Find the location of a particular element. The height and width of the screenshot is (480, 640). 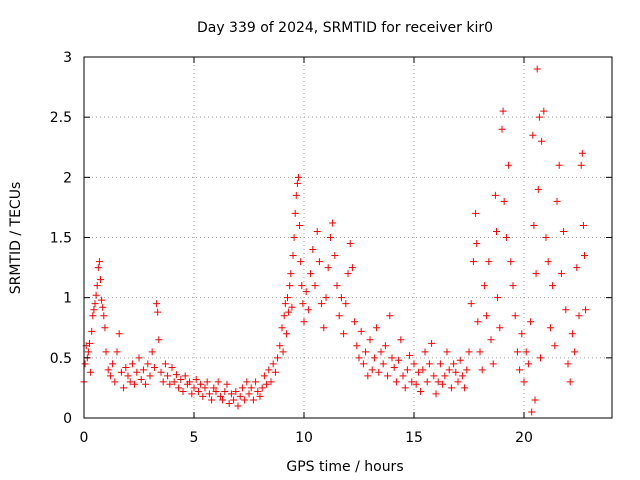

y-tick-label: 1 is located at coordinates (67, 299).